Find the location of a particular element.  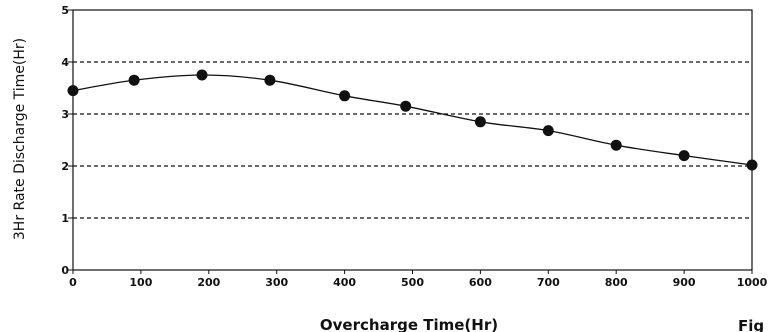

x-tick-label-400: 400 is located at coordinates (344, 282).